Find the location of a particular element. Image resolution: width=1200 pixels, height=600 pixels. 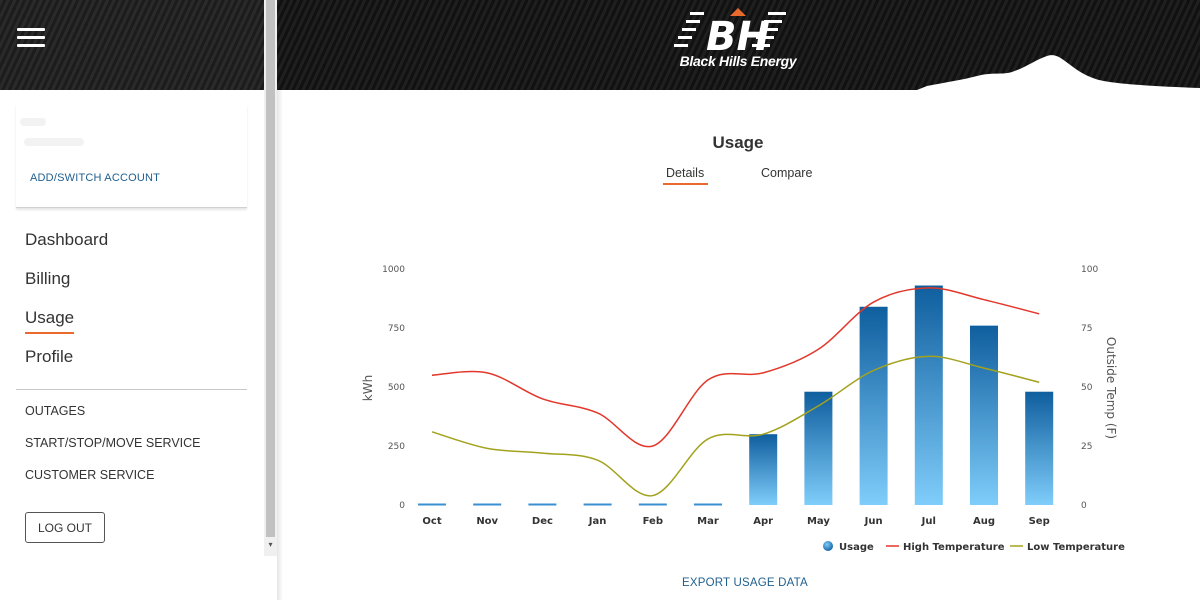

x-axis-month-label: Oct is located at coordinates (431, 521).